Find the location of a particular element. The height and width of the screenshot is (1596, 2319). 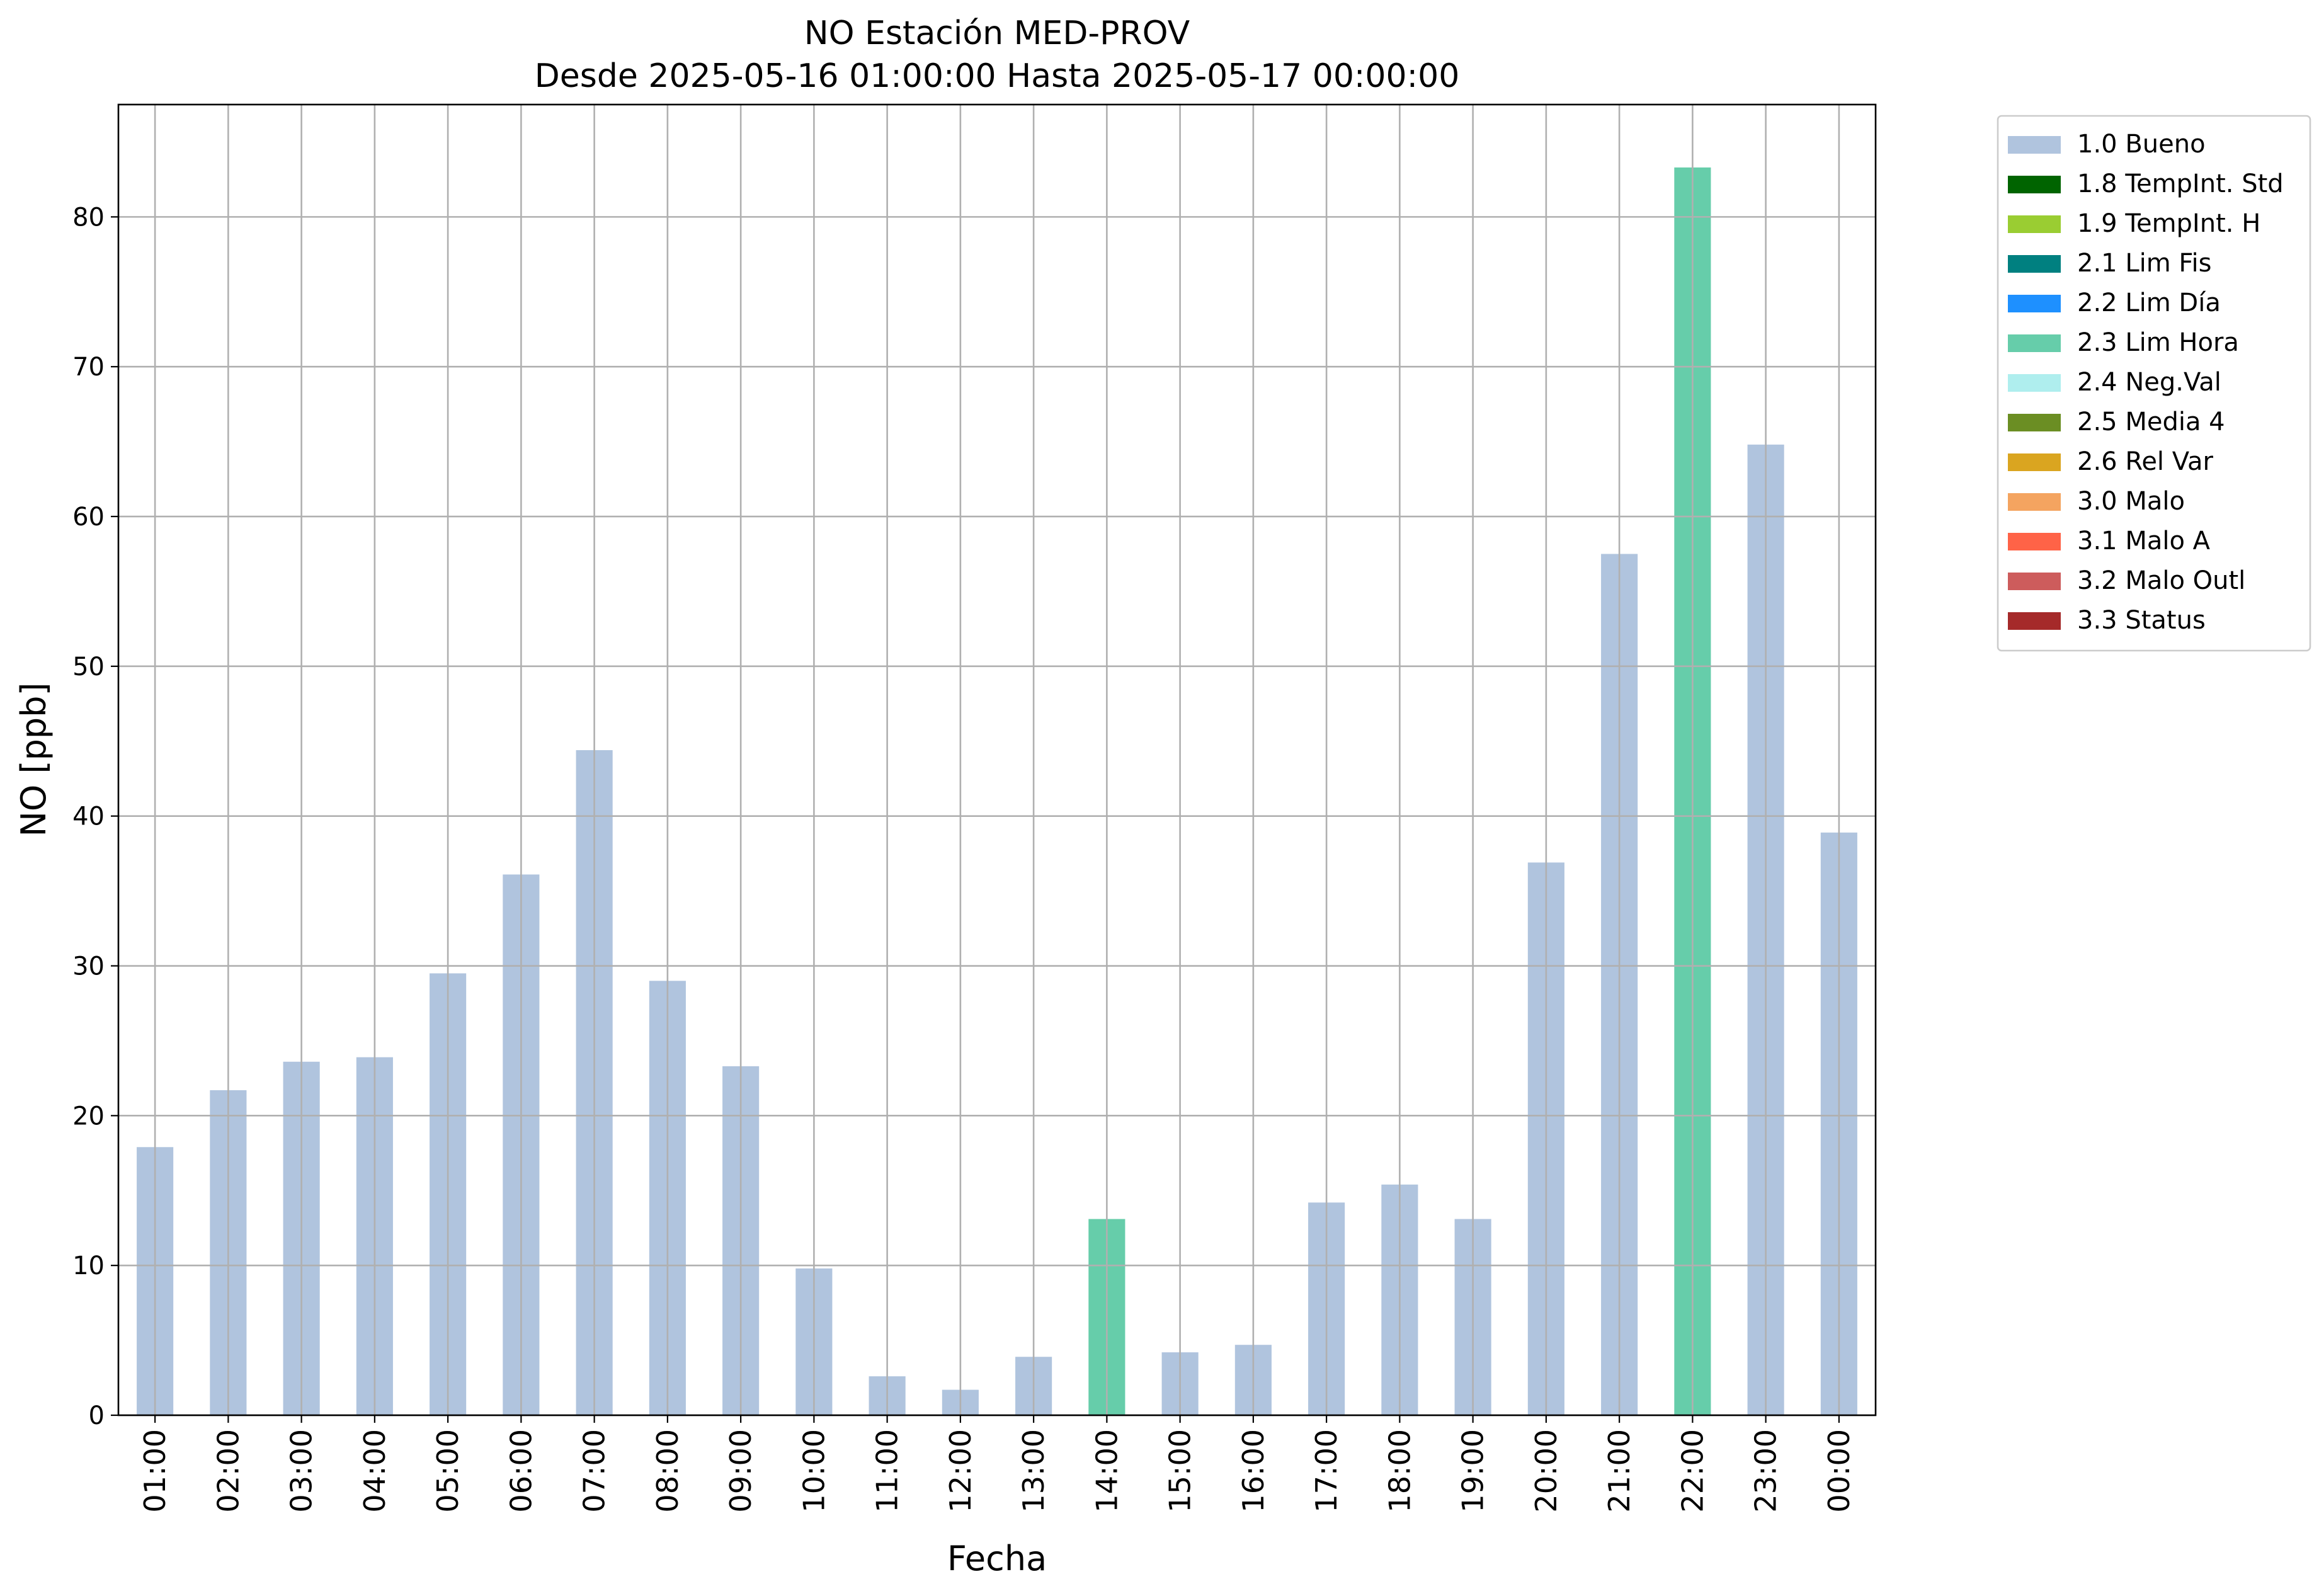

x-tick-label: 22:00 is located at coordinates (1692, 1471).